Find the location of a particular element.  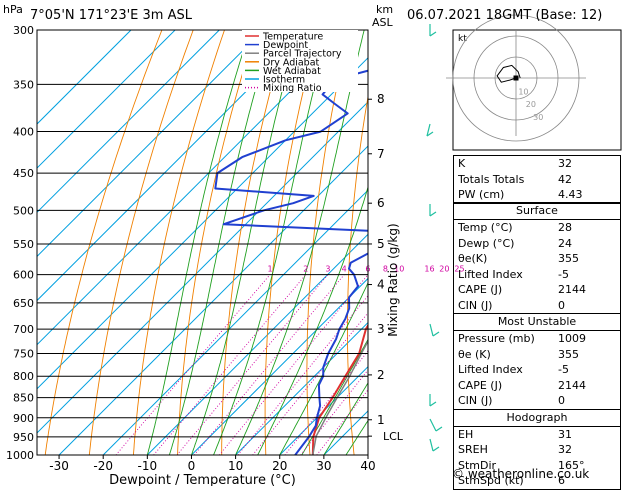

surface-value: 355 is located at coordinates (568, 258).